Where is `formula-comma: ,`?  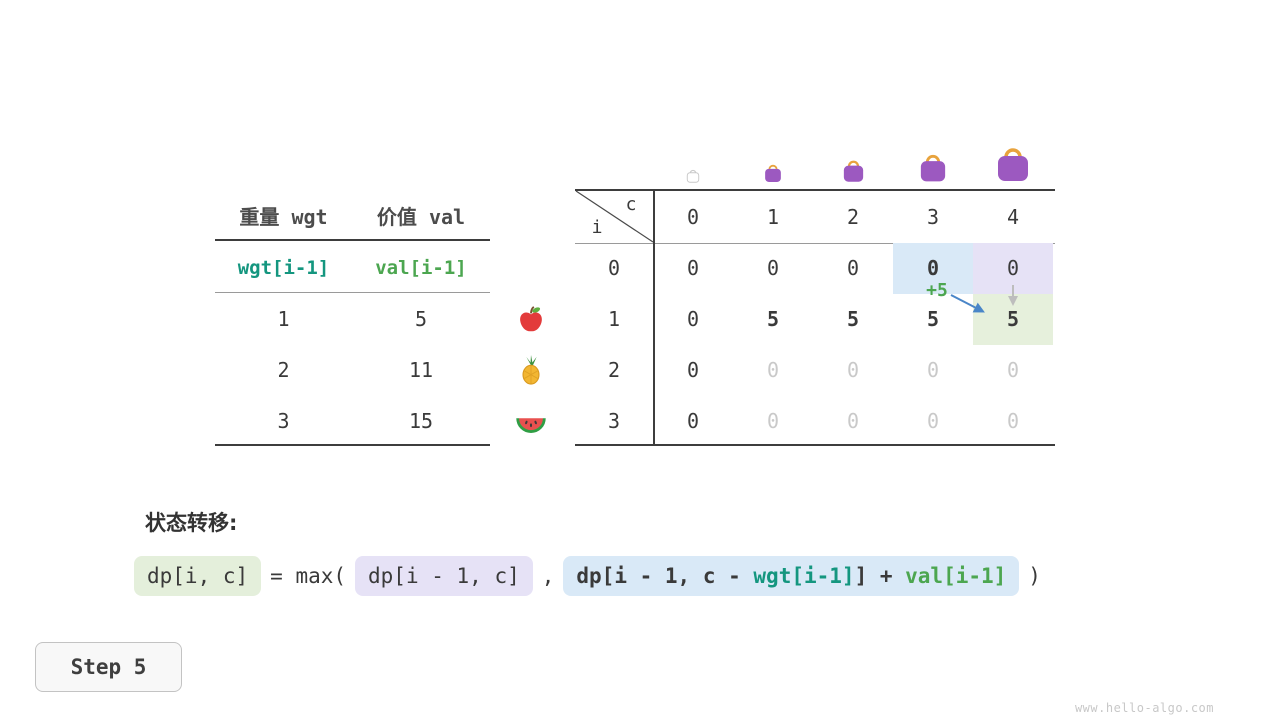 formula-comma: , is located at coordinates (548, 576).